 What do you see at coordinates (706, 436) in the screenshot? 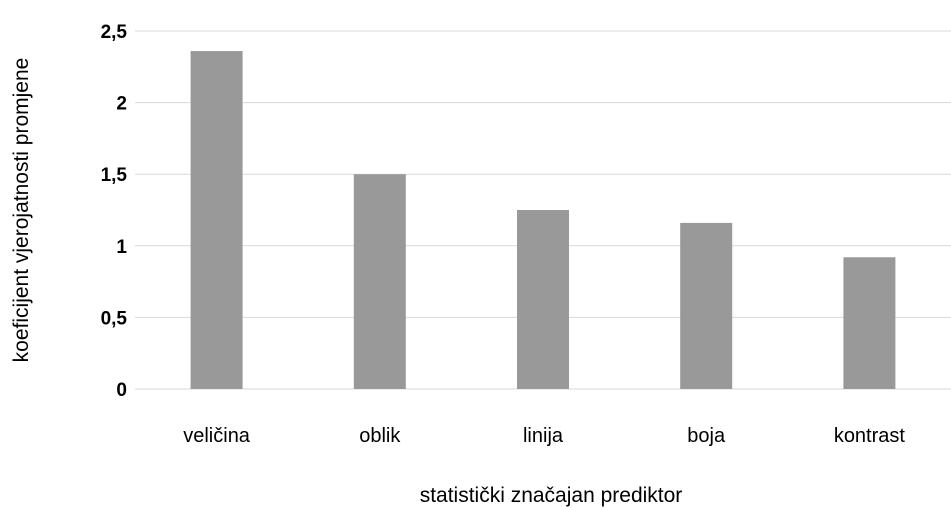
I see `x-tick-label: boja` at bounding box center [706, 436].